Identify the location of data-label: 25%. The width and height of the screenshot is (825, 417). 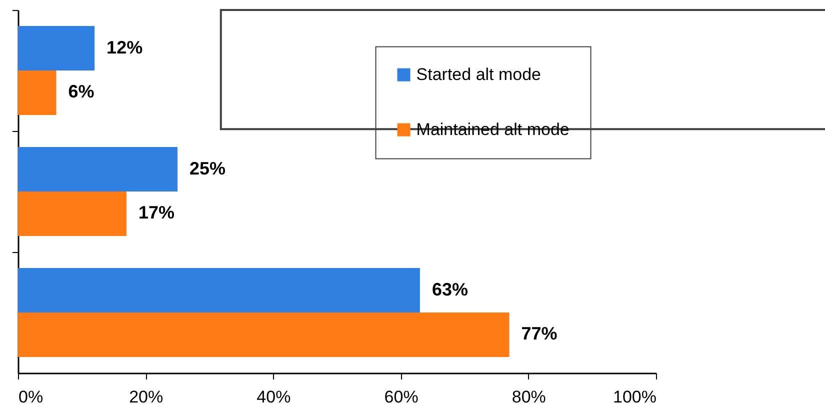
(208, 168).